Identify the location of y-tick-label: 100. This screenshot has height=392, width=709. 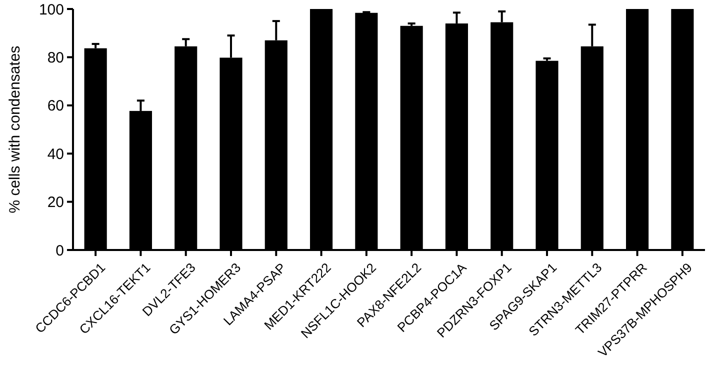
(51, 9).